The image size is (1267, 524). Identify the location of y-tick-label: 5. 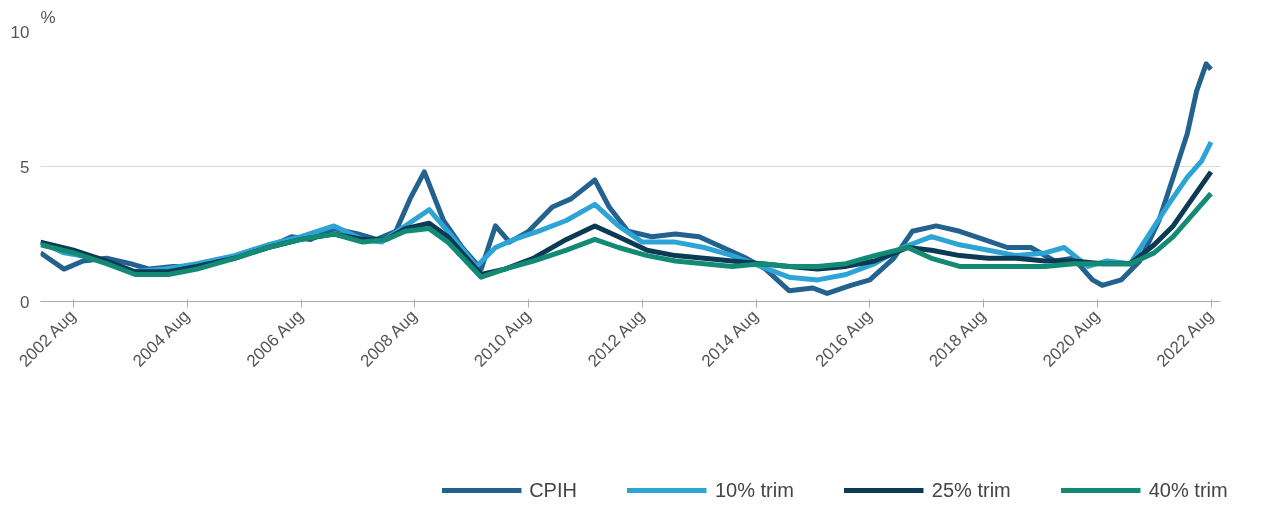
(25, 167).